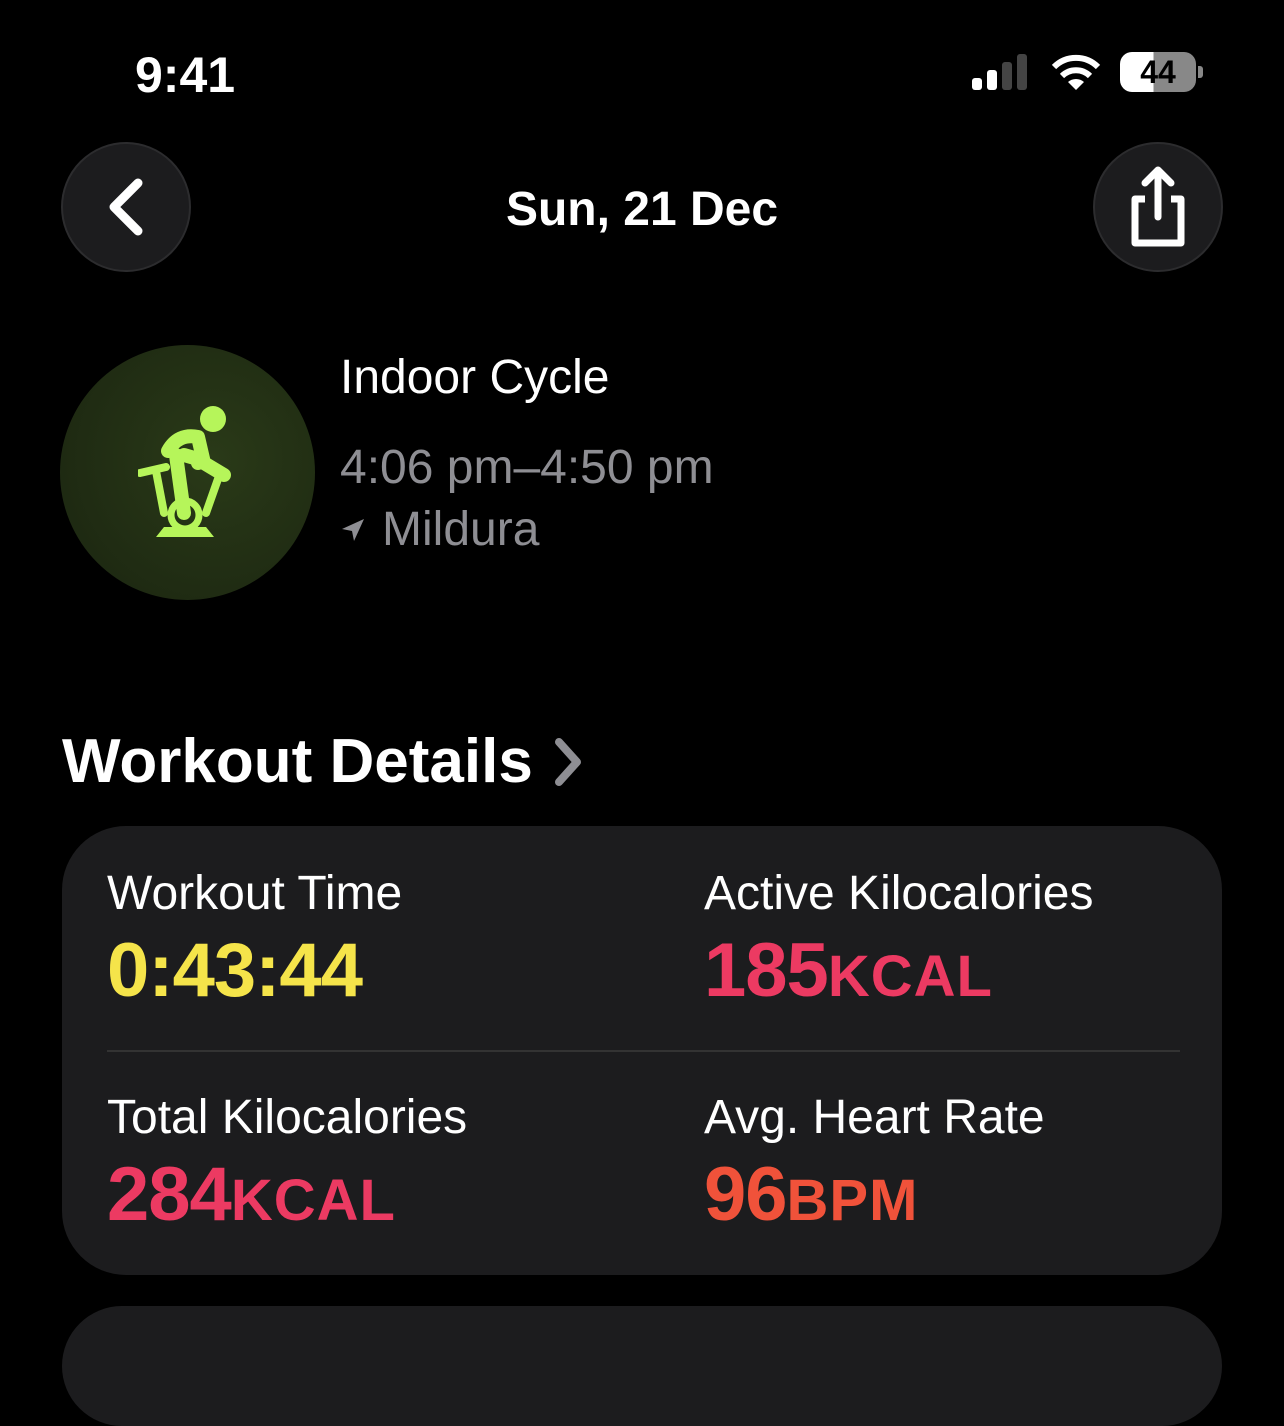  What do you see at coordinates (235, 970) in the screenshot?
I see `metric-value: 0:43:44` at bounding box center [235, 970].